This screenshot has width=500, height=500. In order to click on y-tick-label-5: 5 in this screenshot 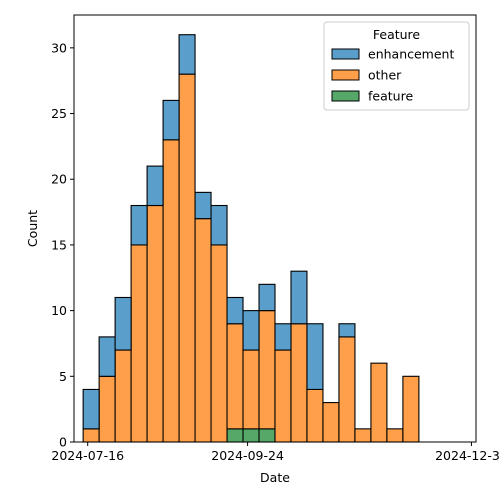, I will do `click(63, 376)`.